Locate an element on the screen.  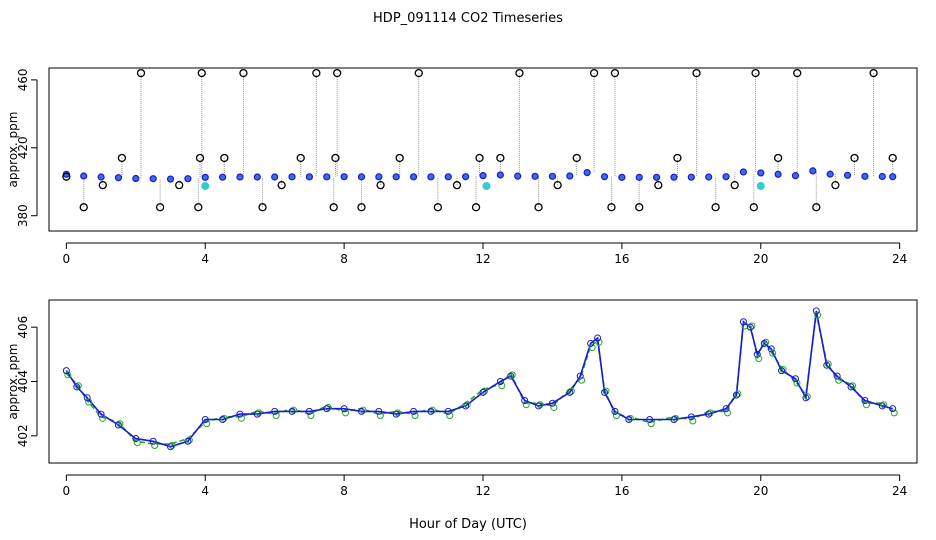
figure-title: HDP_091114 CO2 Timeseries is located at coordinates (468, 18).